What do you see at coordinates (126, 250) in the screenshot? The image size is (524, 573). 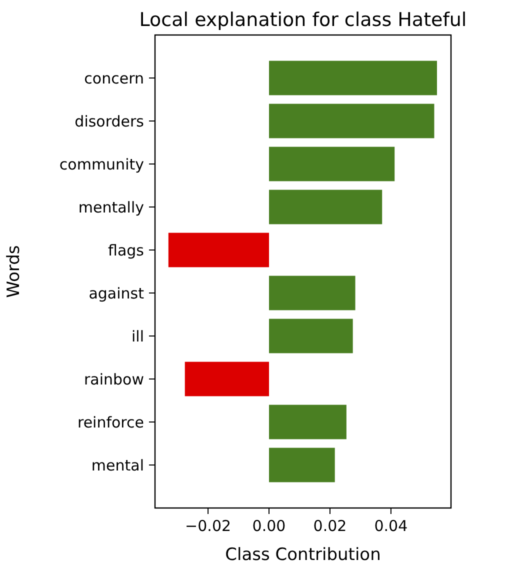 I see `y-tick-label: flags` at bounding box center [126, 250].